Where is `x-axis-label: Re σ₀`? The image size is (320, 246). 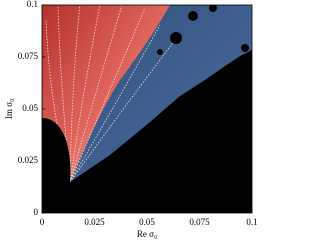
x-axis-label: Re σ₀ is located at coordinates (147, 234).